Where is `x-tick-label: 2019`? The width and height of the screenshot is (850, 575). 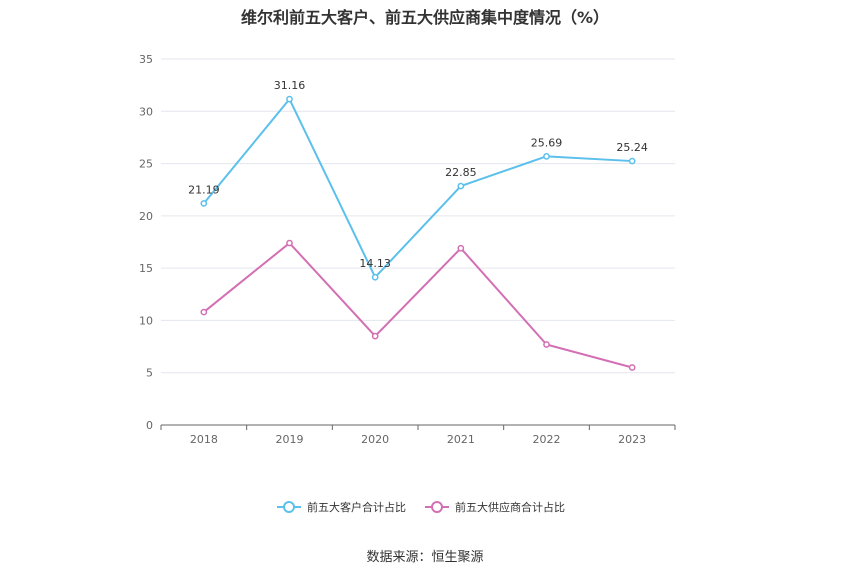
x-tick-label: 2019 is located at coordinates (290, 439).